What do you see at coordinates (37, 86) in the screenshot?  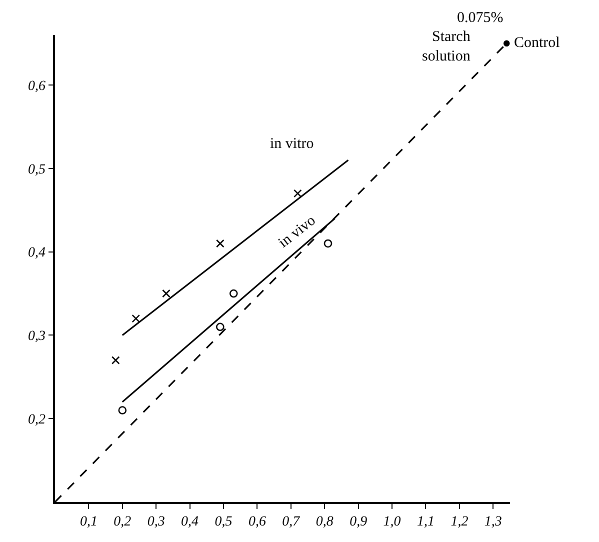 I see `y-tick-label: 0,6` at bounding box center [37, 86].